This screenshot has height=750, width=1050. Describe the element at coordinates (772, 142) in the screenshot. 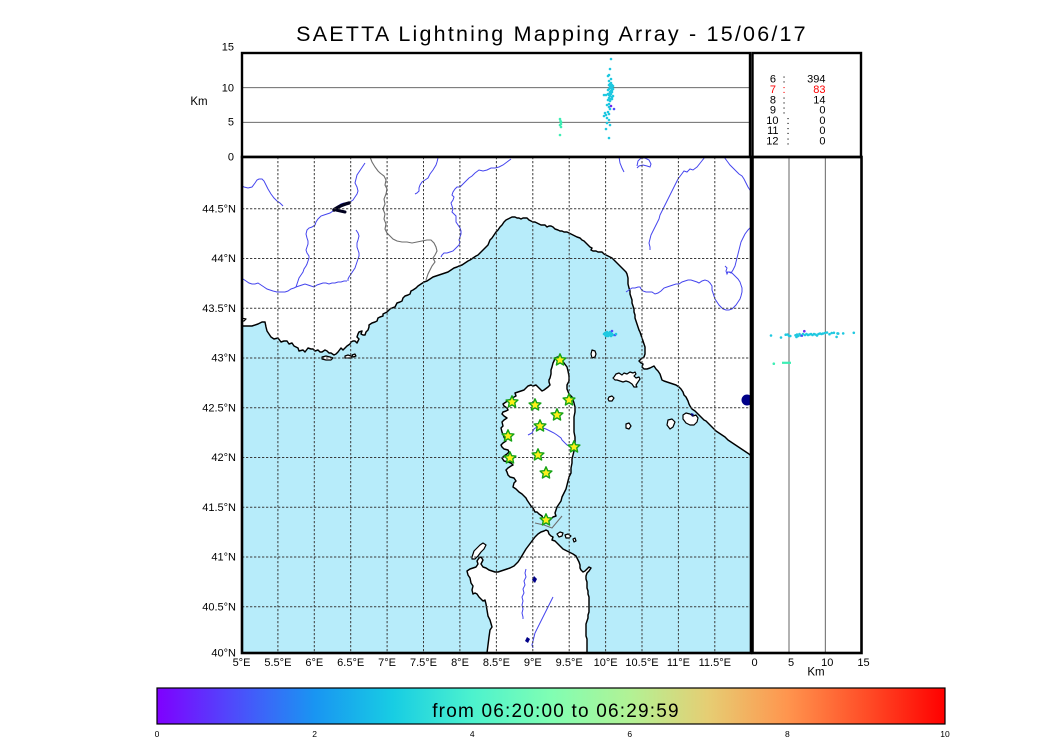

I see `svg-text: 12` at that location.